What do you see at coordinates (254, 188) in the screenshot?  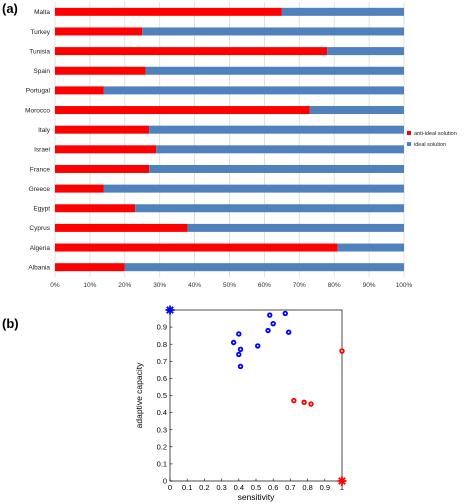 I see `ideal-bar-greece` at bounding box center [254, 188].